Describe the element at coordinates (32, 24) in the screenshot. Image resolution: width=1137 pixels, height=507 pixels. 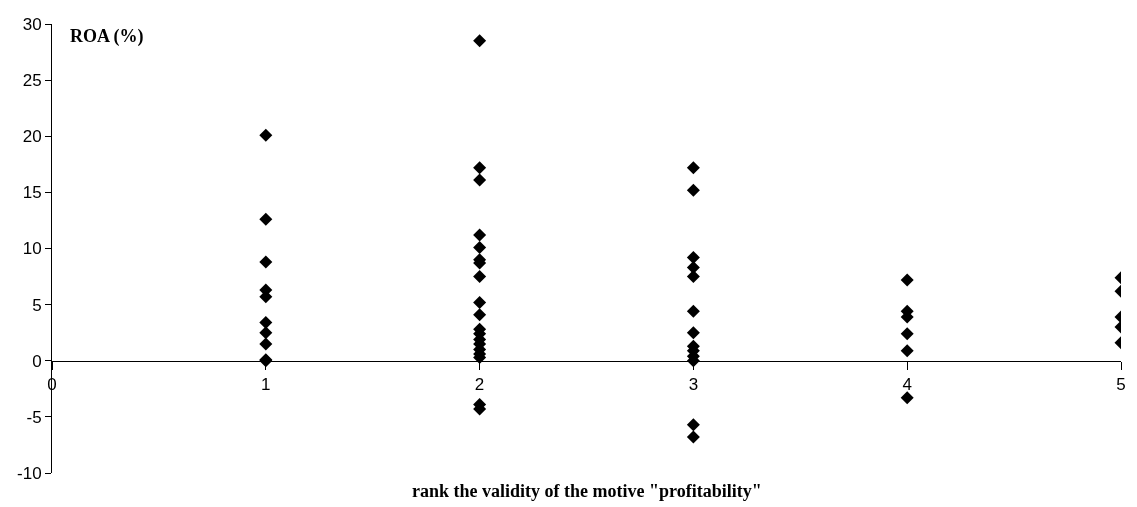
I see `y-tick-label: 30` at that location.